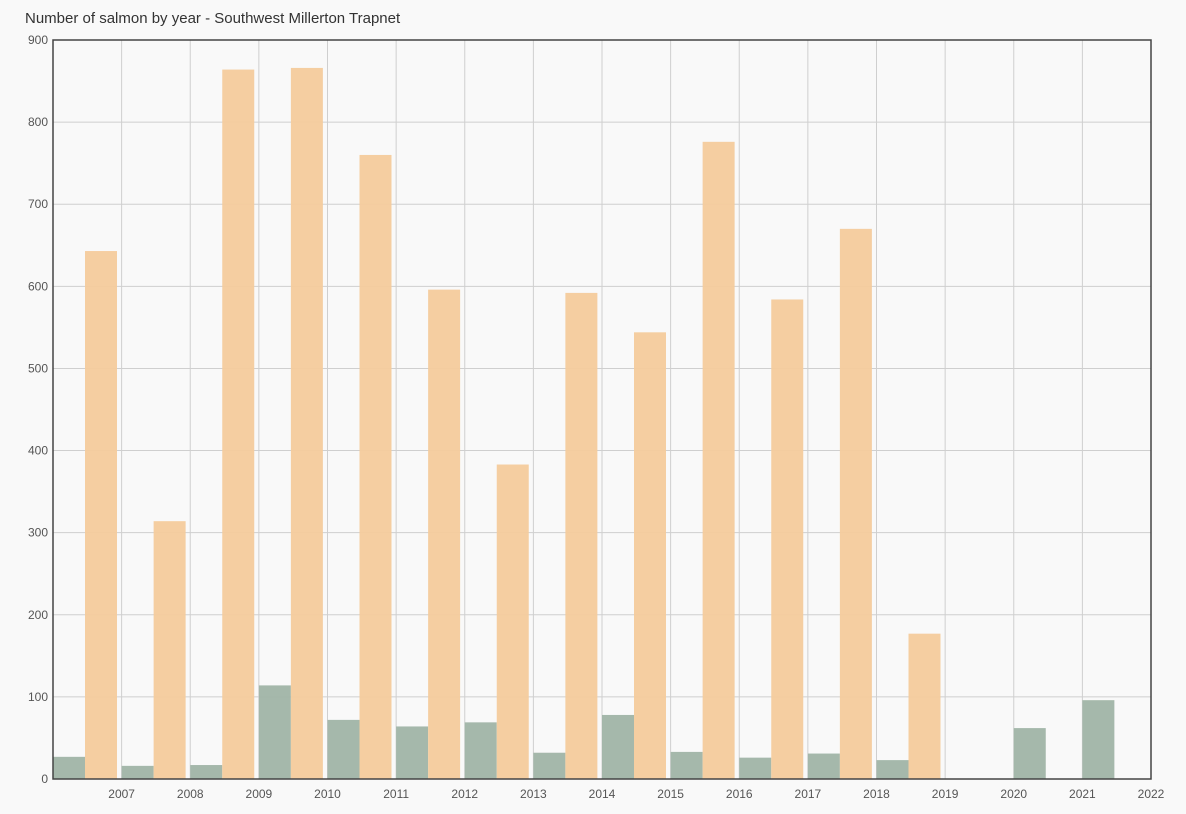 Image resolution: width=1186 pixels, height=814 pixels. I want to click on bar-series-1-2021, so click(1098, 739).